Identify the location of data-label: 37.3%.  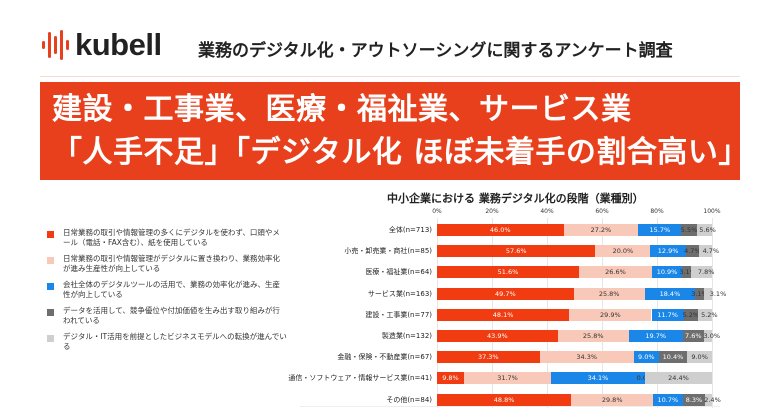
(488, 357).